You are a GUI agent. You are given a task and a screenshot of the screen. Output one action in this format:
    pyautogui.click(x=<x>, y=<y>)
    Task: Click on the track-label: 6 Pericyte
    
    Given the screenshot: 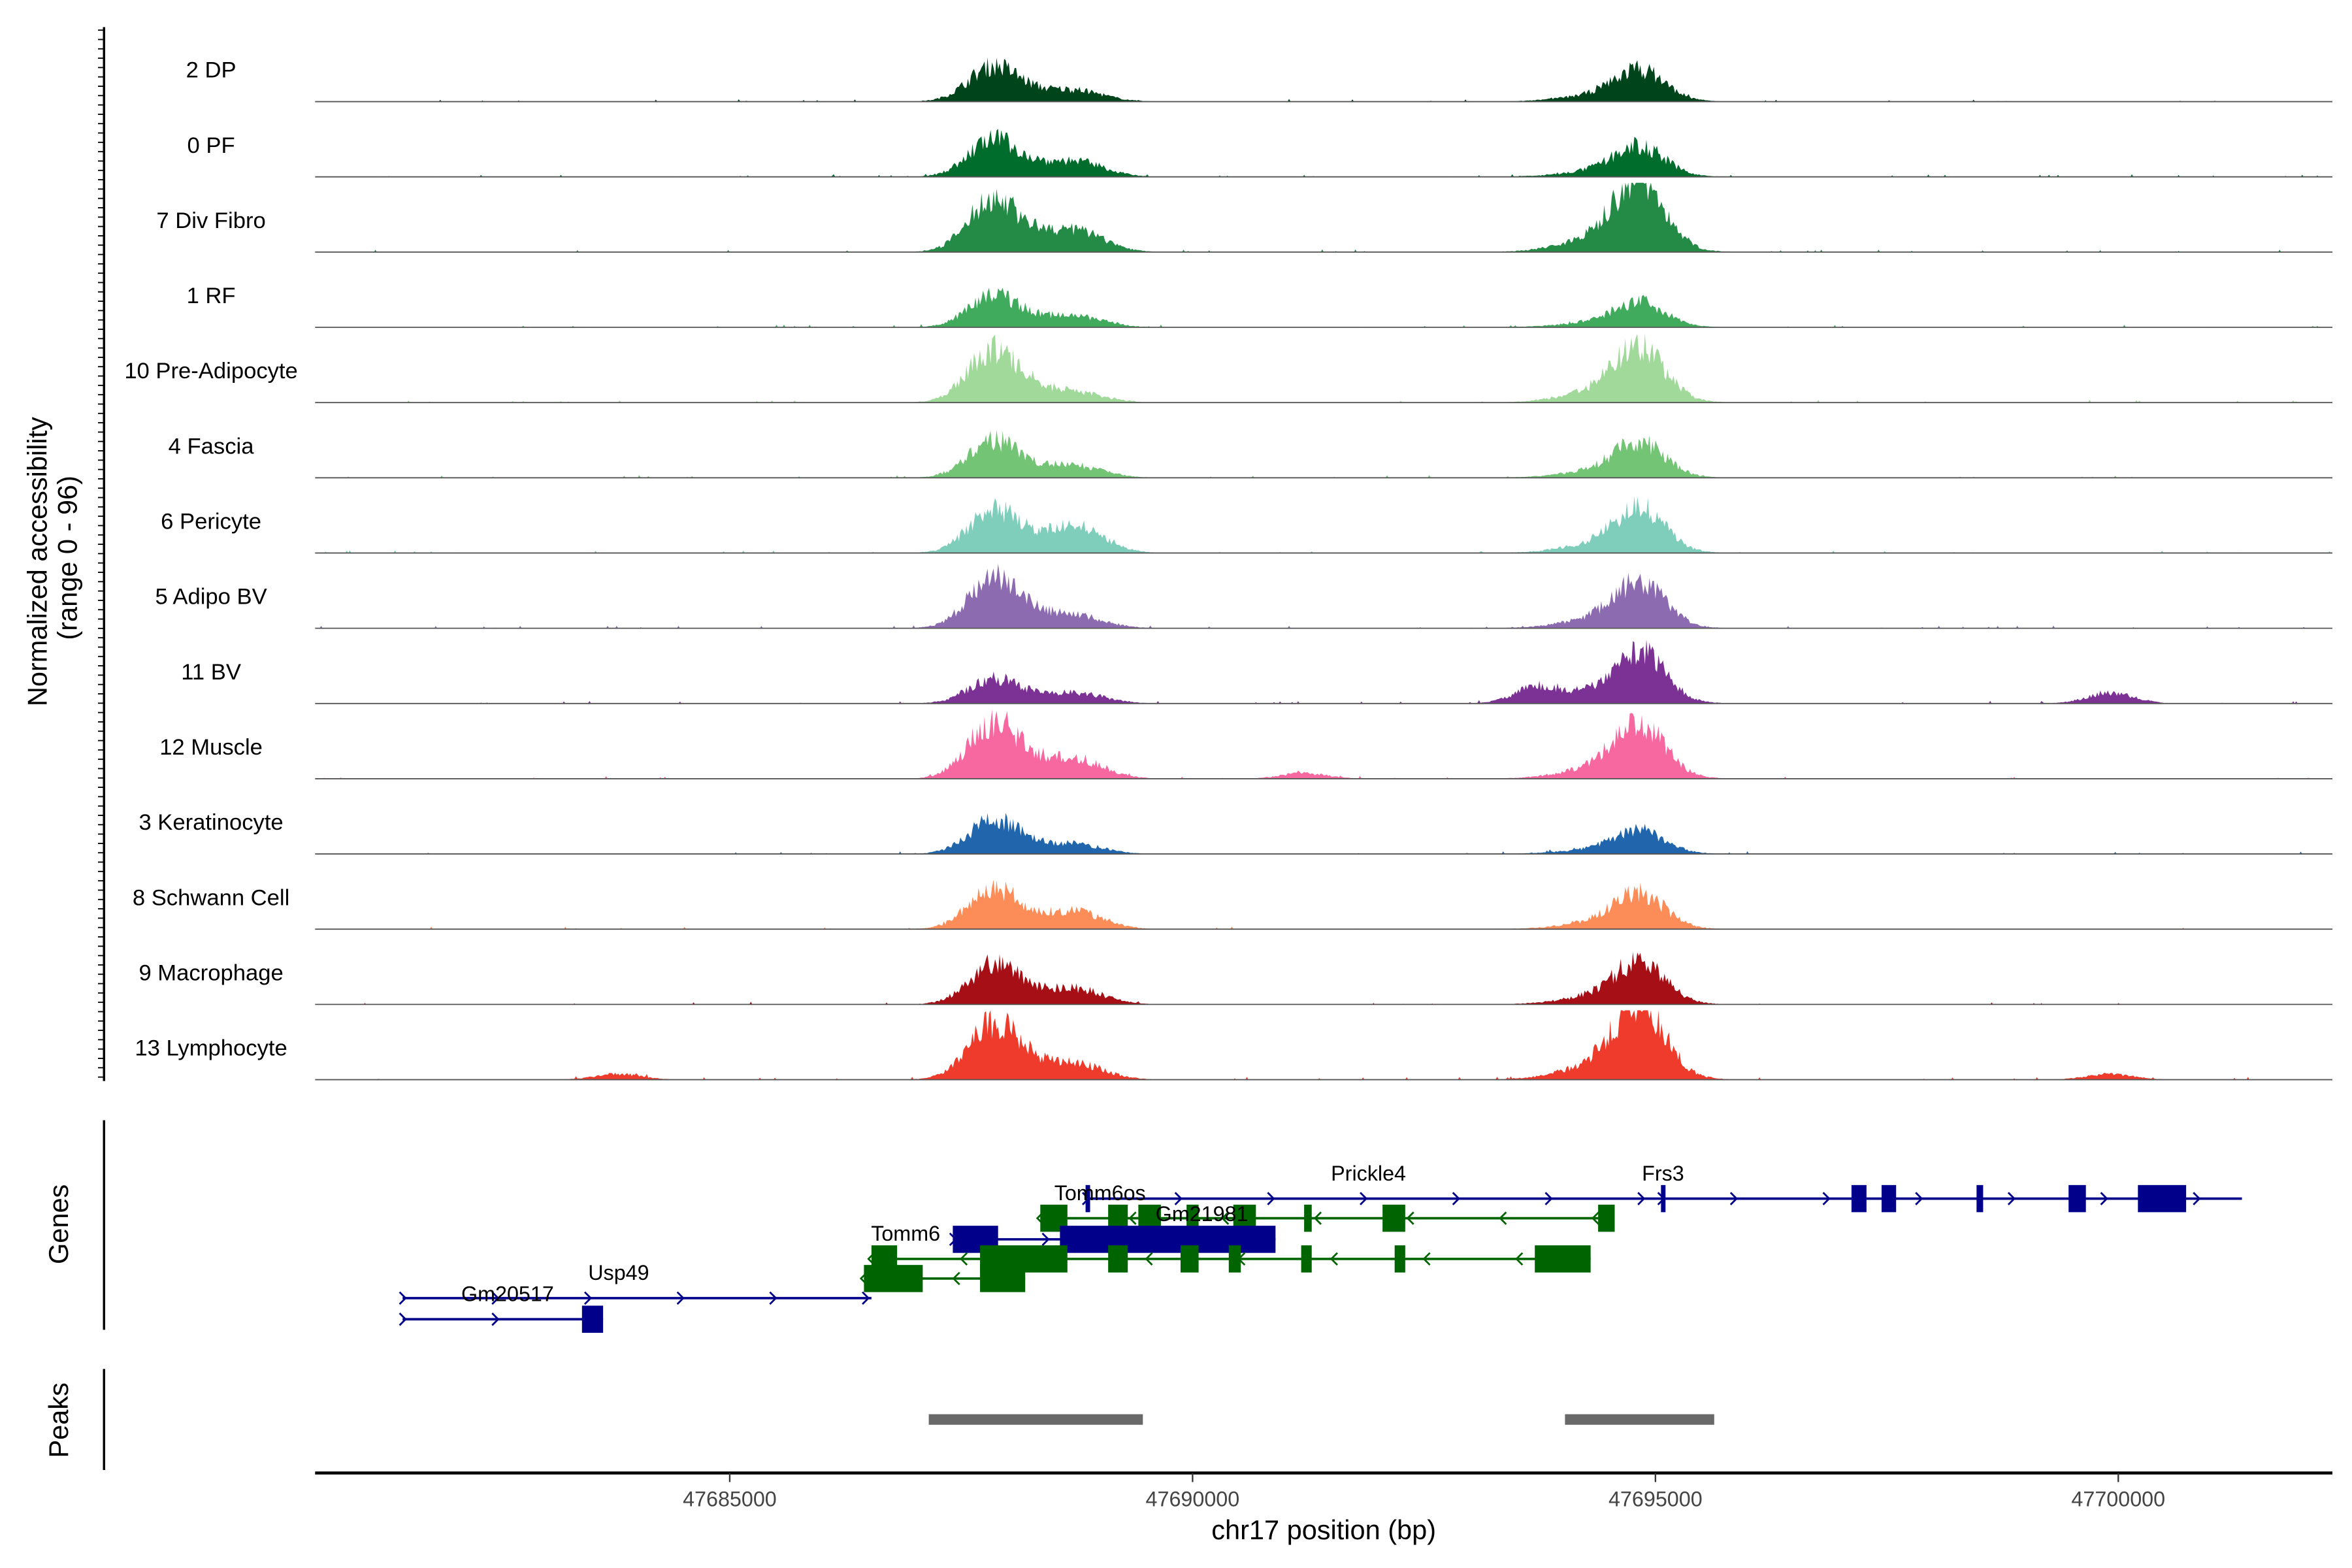 What is the action you would take?
    pyautogui.click(x=211, y=522)
    